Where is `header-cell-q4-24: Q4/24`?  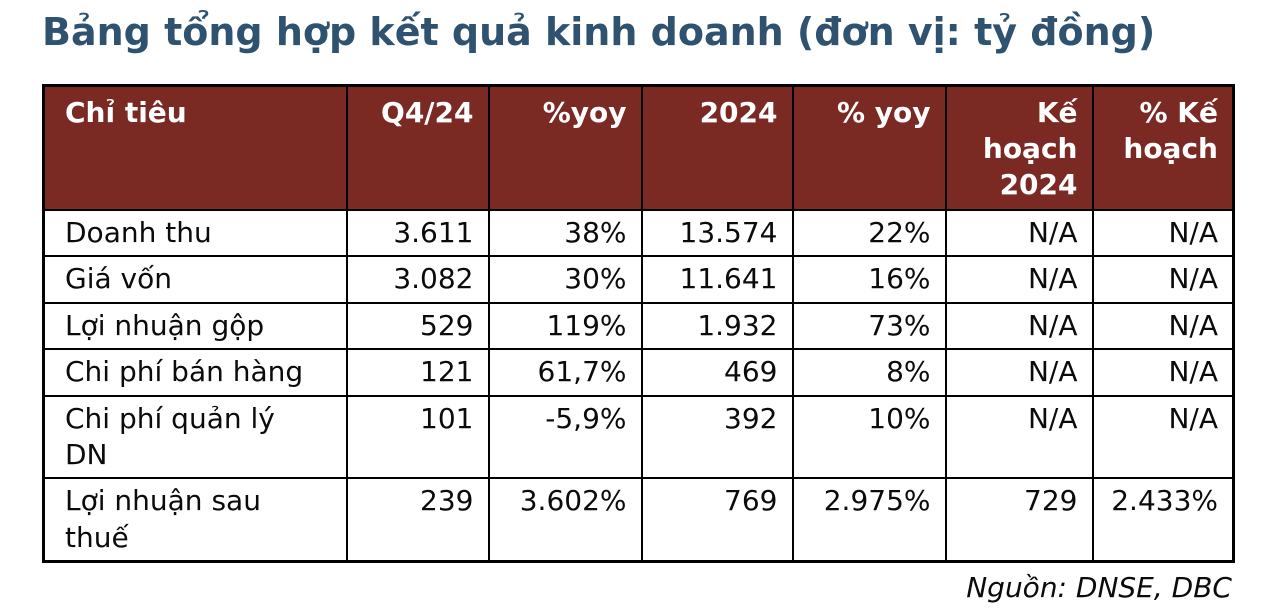 header-cell-q4-24: Q4/24 is located at coordinates (417, 148).